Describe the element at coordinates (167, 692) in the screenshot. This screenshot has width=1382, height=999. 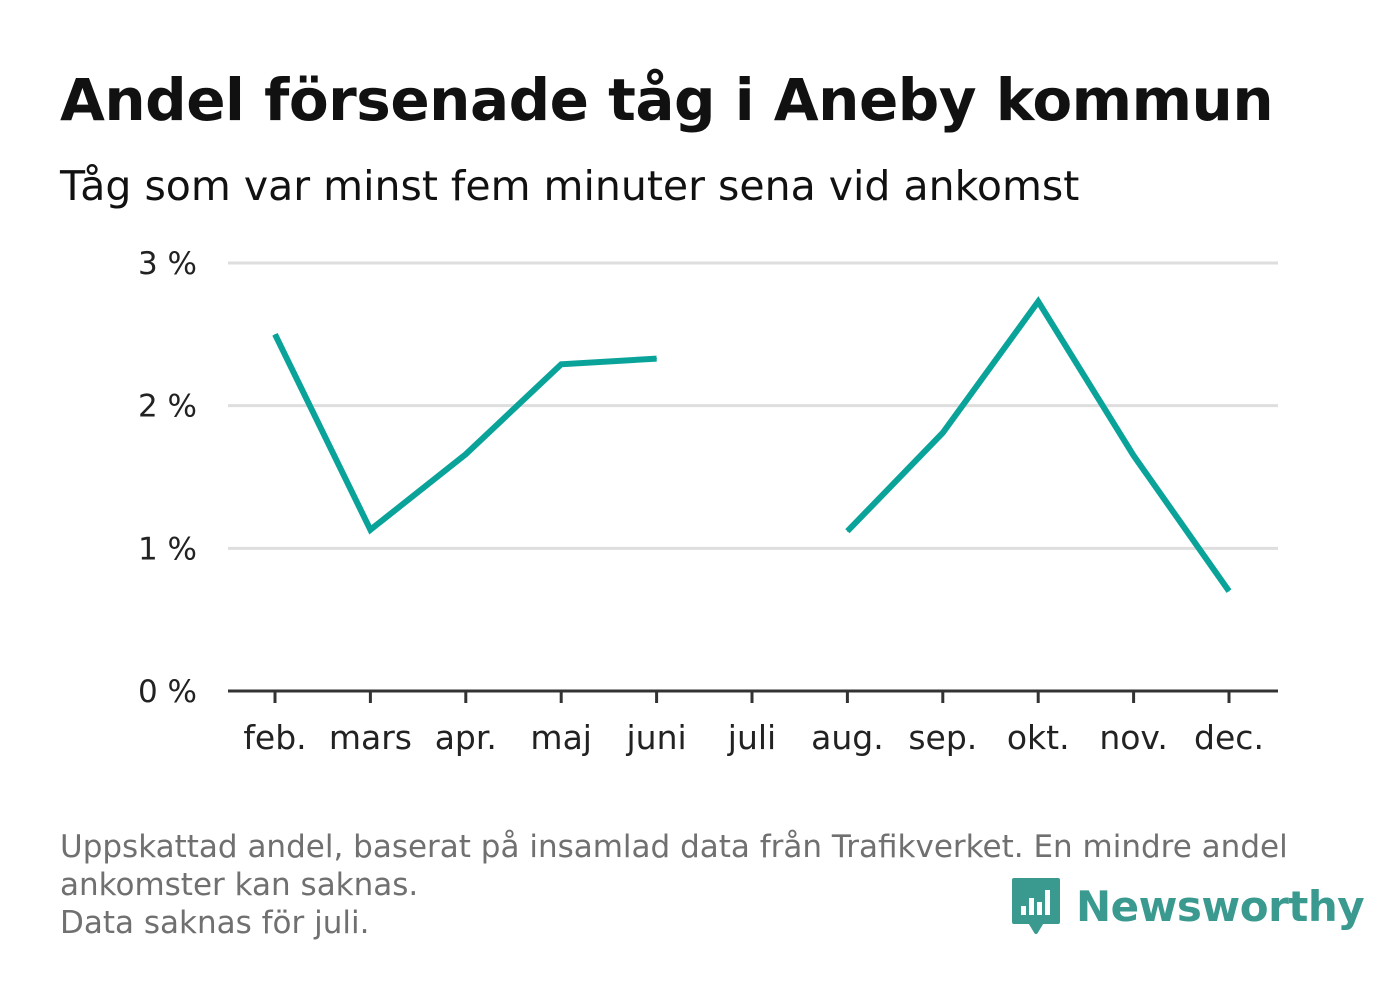
I see `y-tick-label-0: 0 %` at that location.